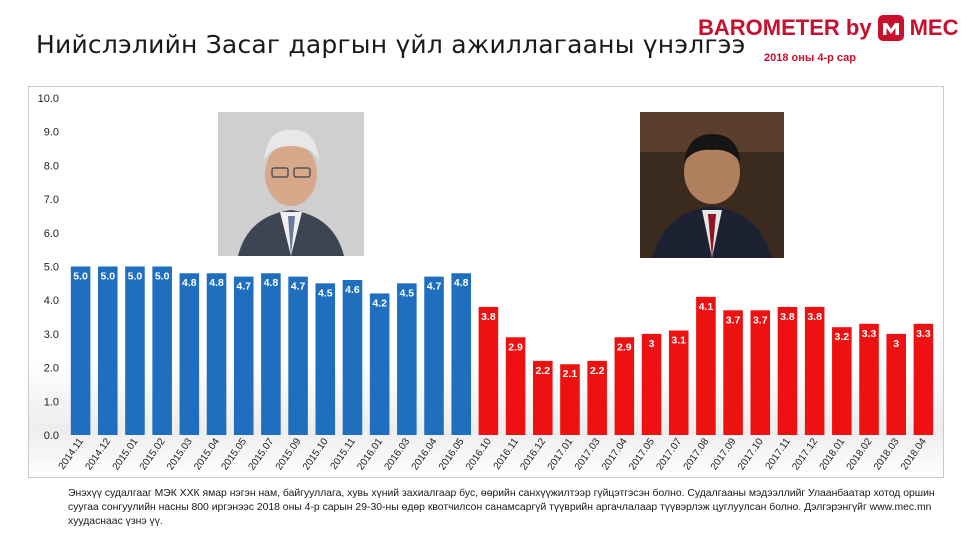 This screenshot has height=541, width=962. Describe the element at coordinates (51, 369) in the screenshot. I see `y-tick-label: 2.0` at that location.